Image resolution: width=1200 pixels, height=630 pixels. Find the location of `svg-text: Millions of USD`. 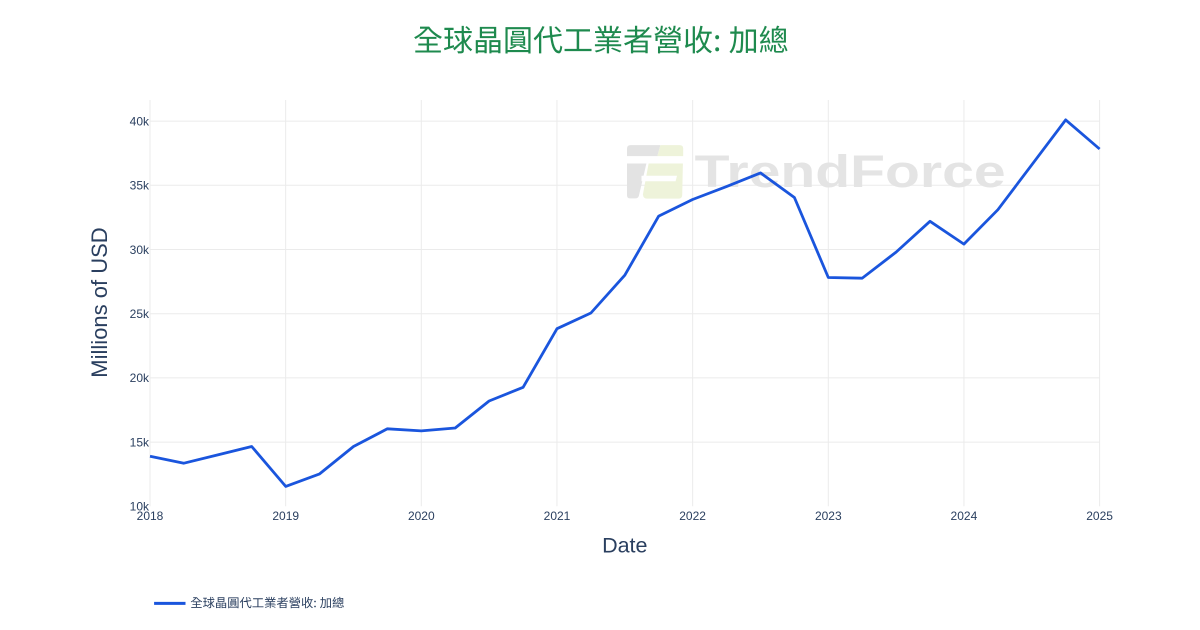

svg-text: Millions of USD is located at coordinates (99, 302).